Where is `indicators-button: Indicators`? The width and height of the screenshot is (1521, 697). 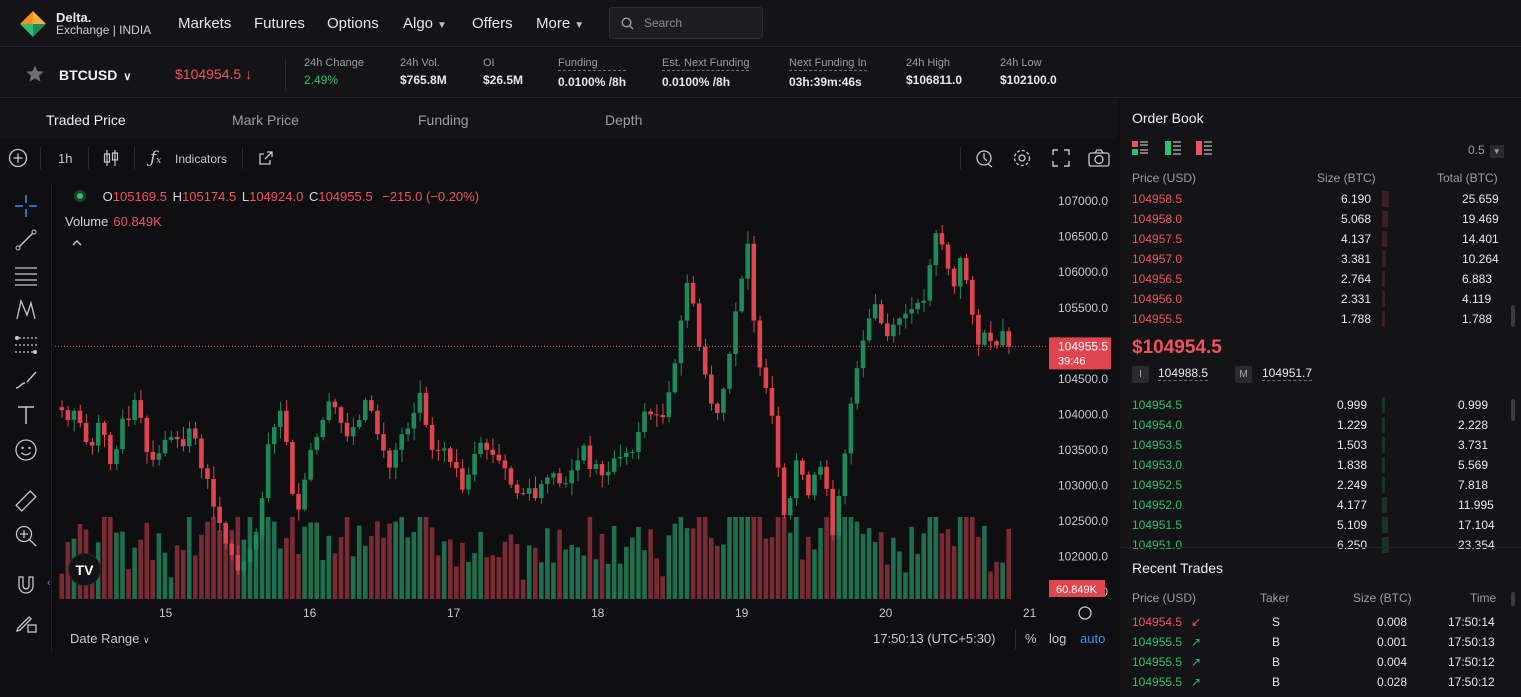
indicators-button: Indicators is located at coordinates (201, 159).